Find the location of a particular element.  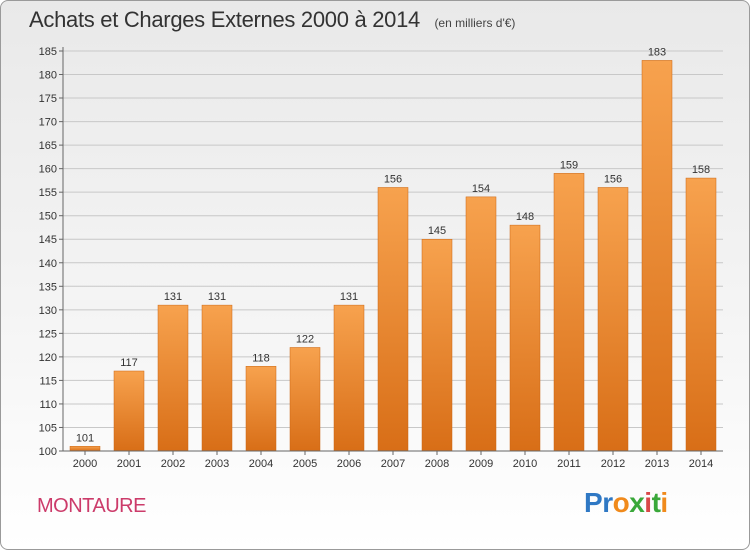

bar-2010 is located at coordinates (525, 338).